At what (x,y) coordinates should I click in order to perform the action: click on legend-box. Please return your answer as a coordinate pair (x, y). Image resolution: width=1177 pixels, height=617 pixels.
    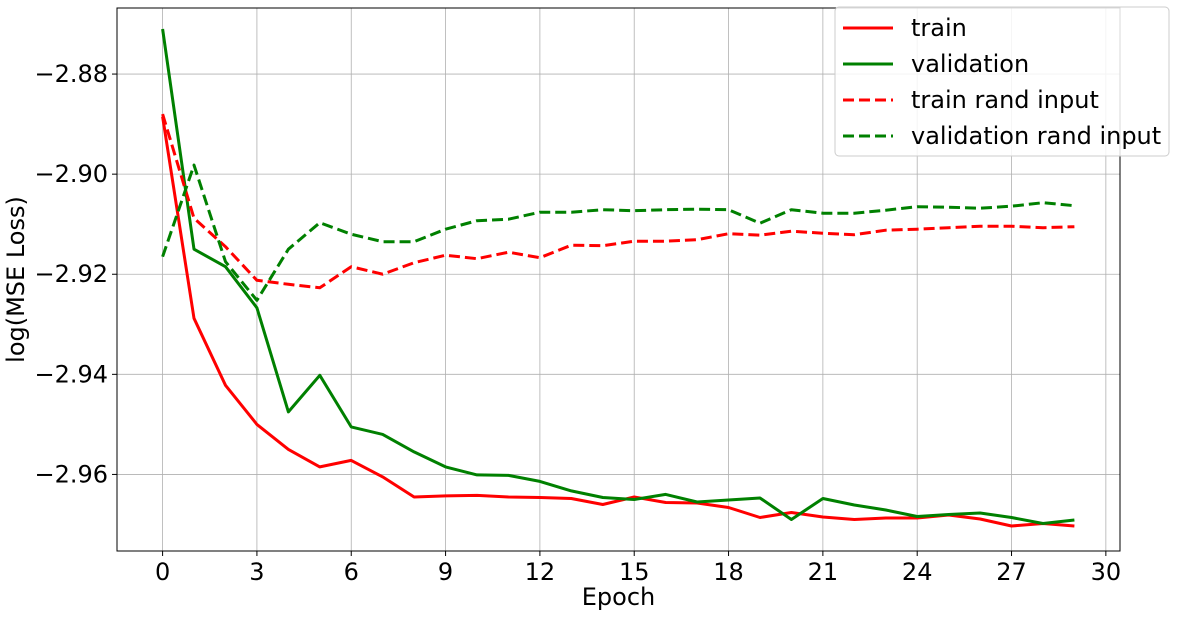
    Looking at the image, I should click on (1002, 81).